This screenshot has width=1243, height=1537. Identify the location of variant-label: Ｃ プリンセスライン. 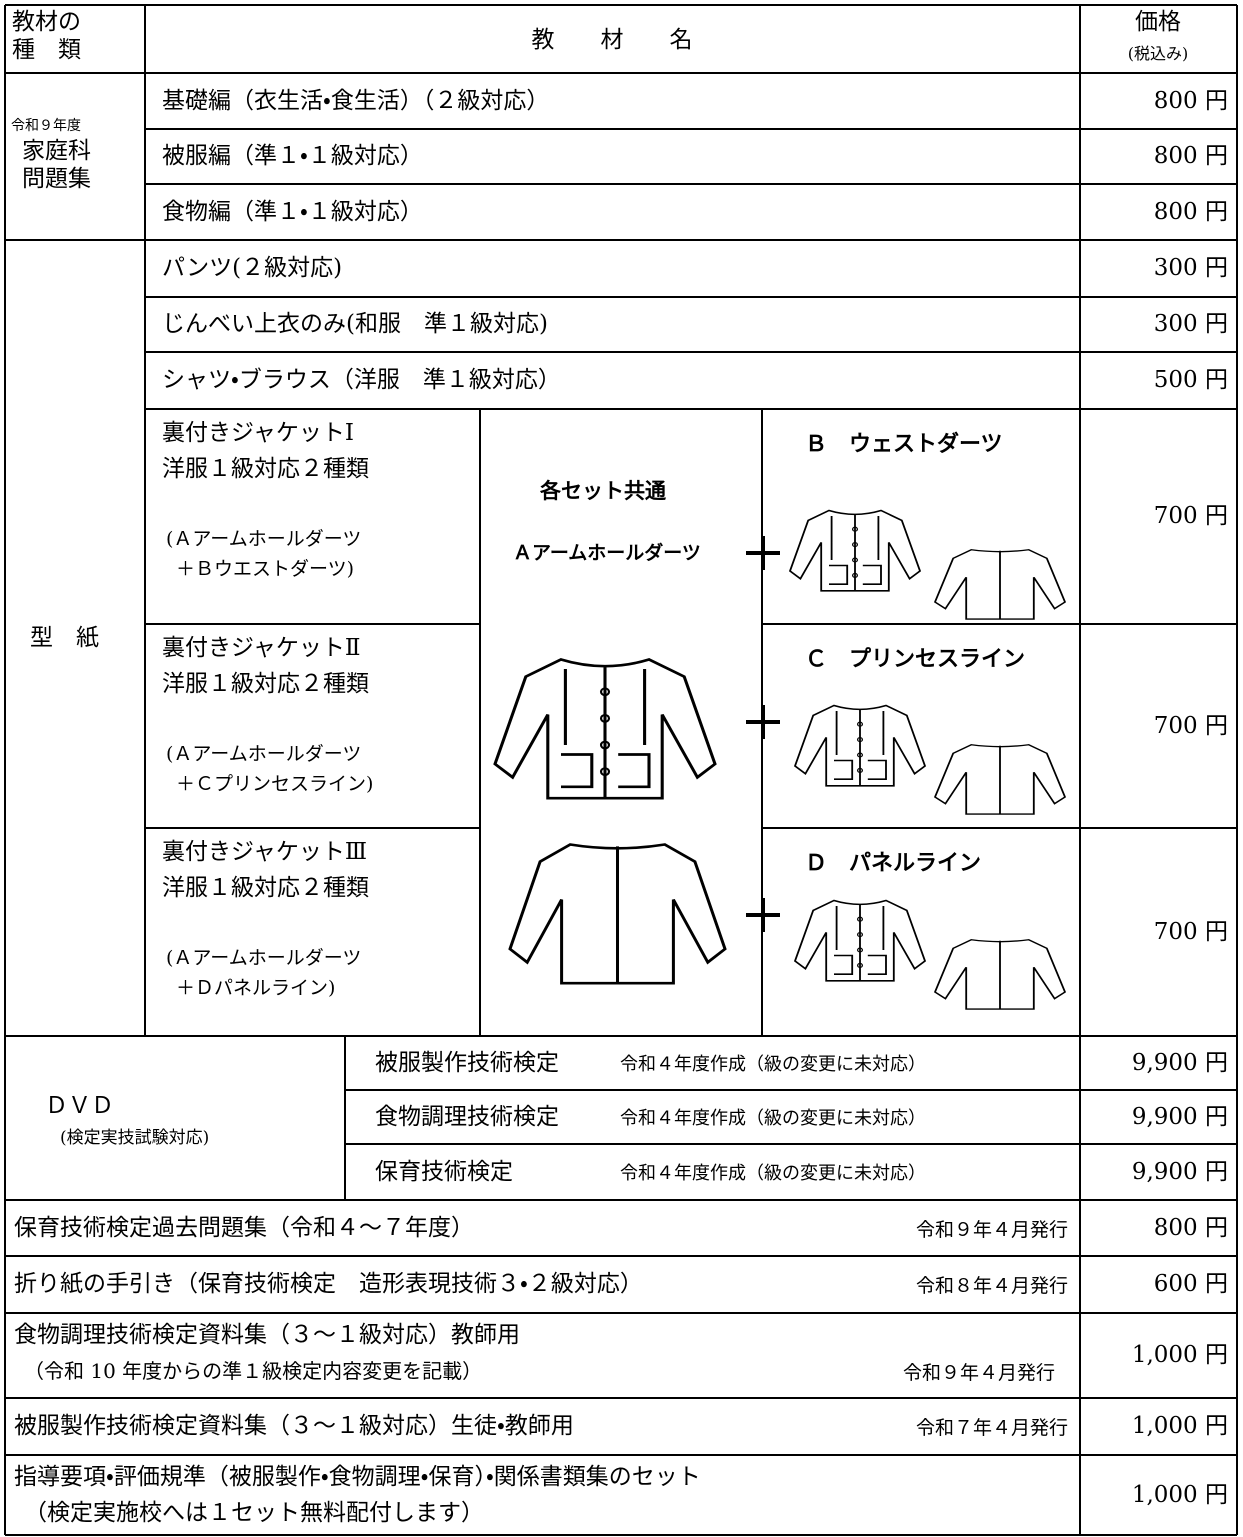
(915, 659).